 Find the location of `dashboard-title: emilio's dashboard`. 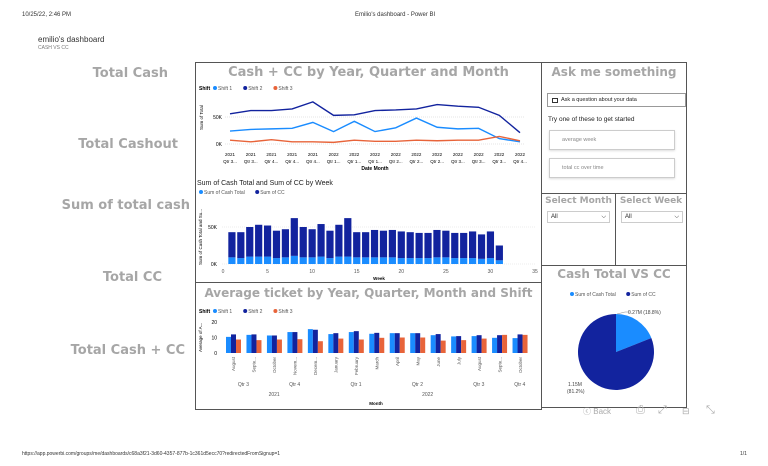

dashboard-title: emilio's dashboard is located at coordinates (71, 39).